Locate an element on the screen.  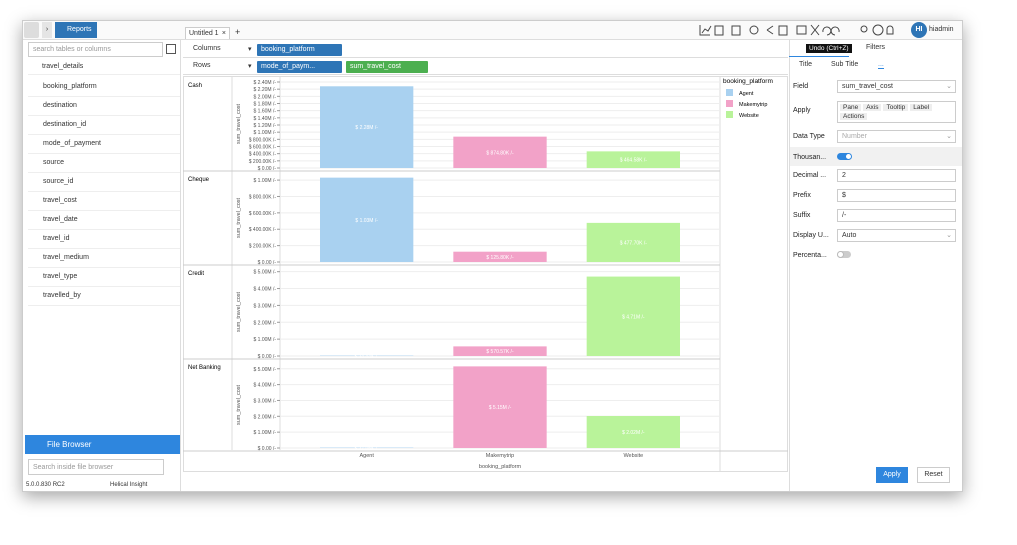
shelf-chip: booking_platform is located at coordinates (299, 50).